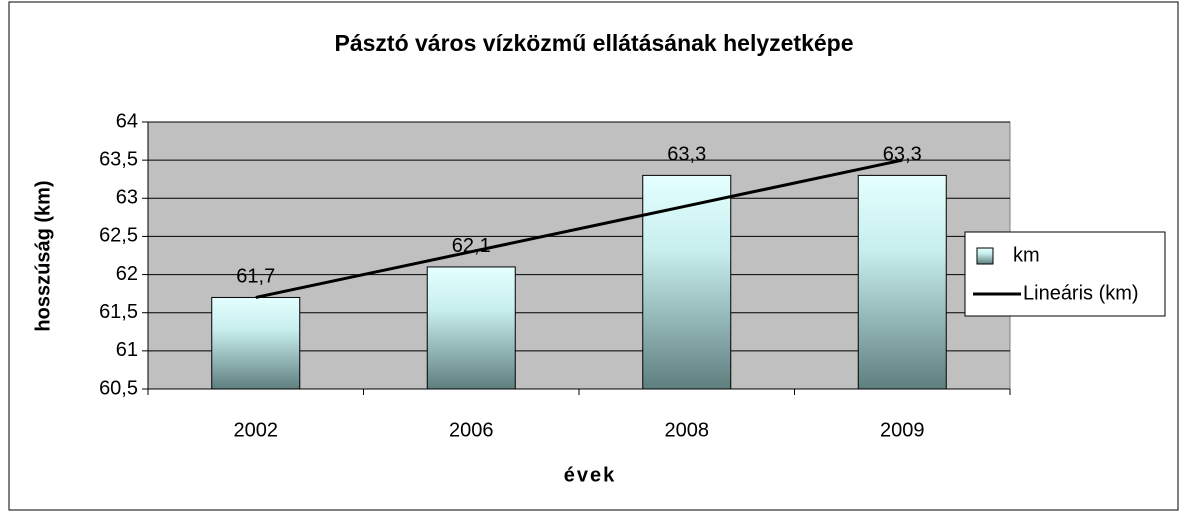 The height and width of the screenshot is (514, 1182). Describe the element at coordinates (127, 121) in the screenshot. I see `y-tick-label: 64` at that location.